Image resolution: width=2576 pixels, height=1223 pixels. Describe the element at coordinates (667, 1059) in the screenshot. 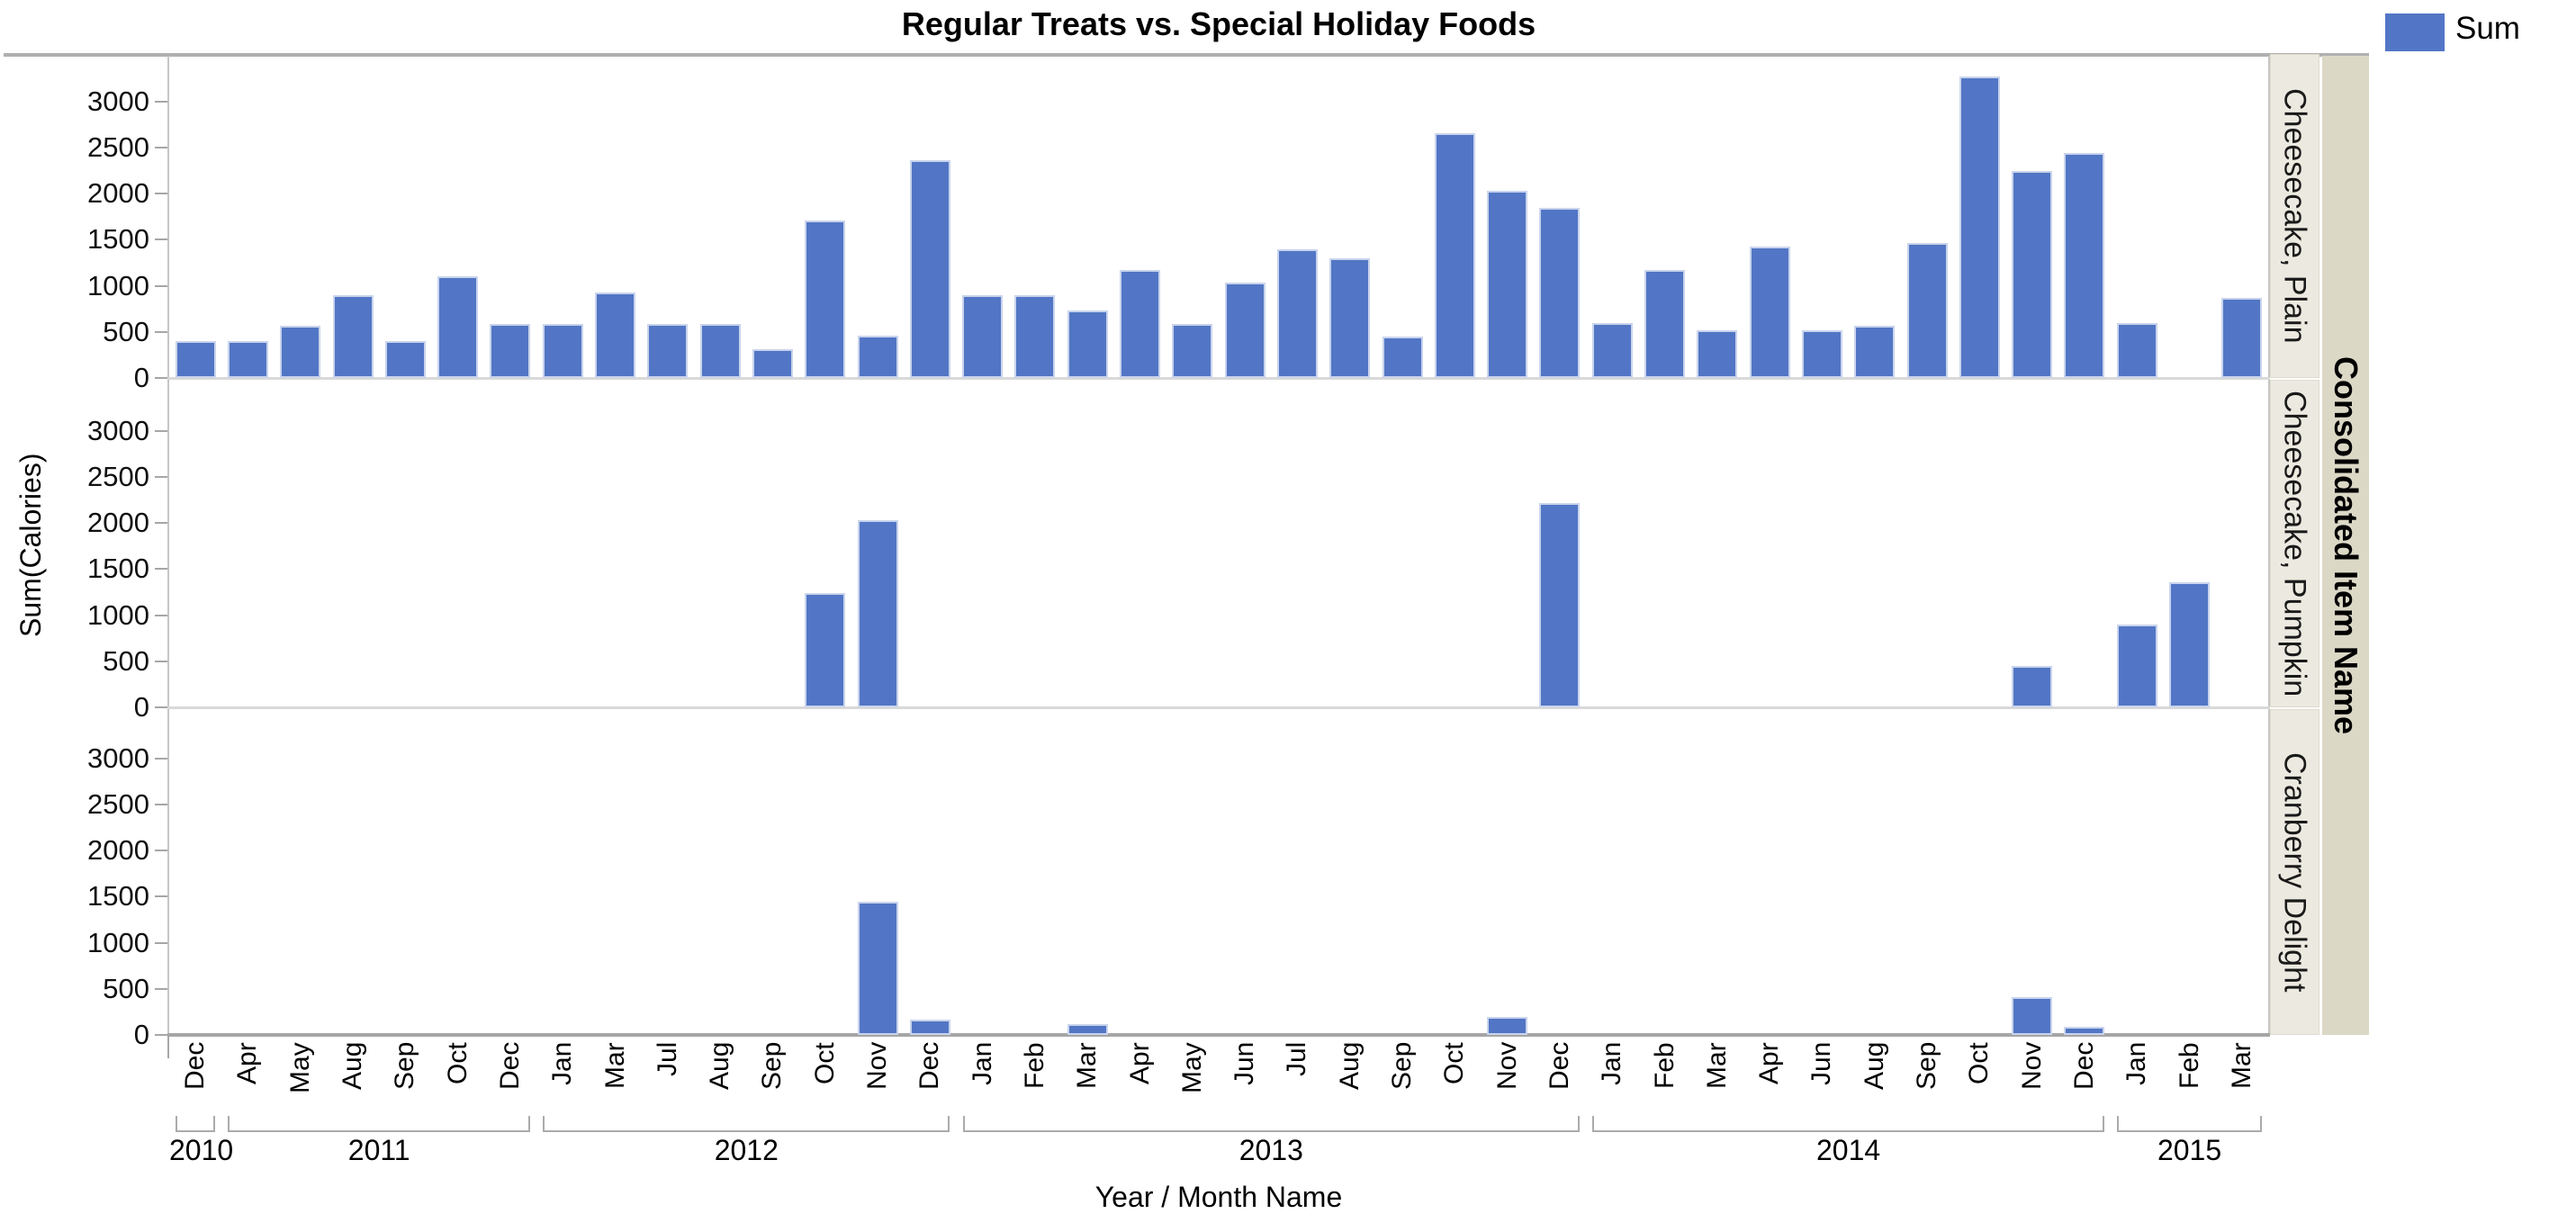

I see `x-tick-label-month: Jul` at that location.